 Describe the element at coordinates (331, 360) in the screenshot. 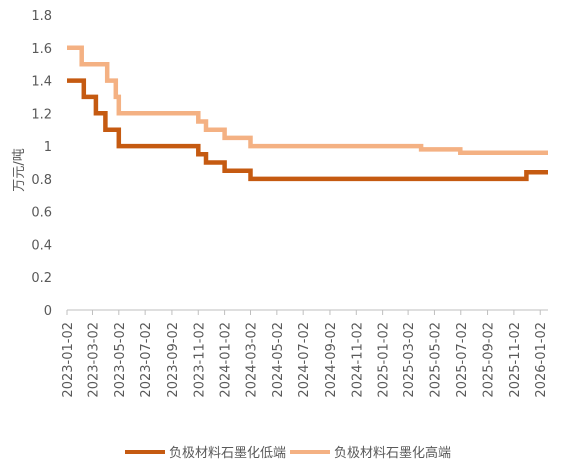

I see `x-tick-label: 2024-09-02` at that location.